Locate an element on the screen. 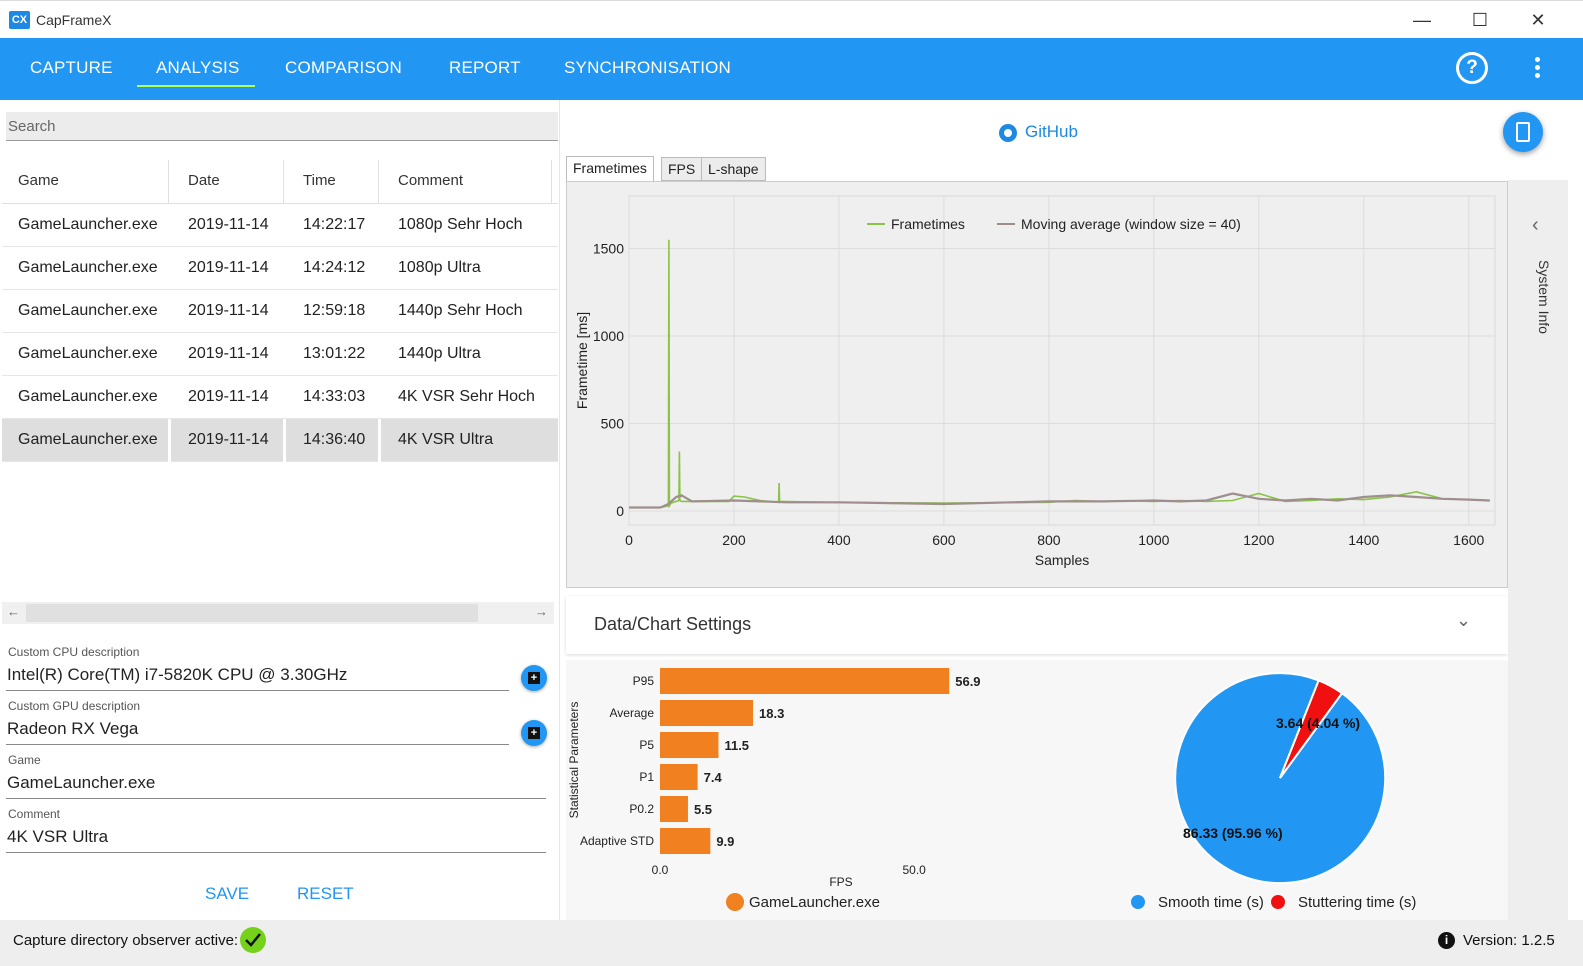 The image size is (1583, 966). bar-legend-label: GameLauncher.exe is located at coordinates (814, 902).